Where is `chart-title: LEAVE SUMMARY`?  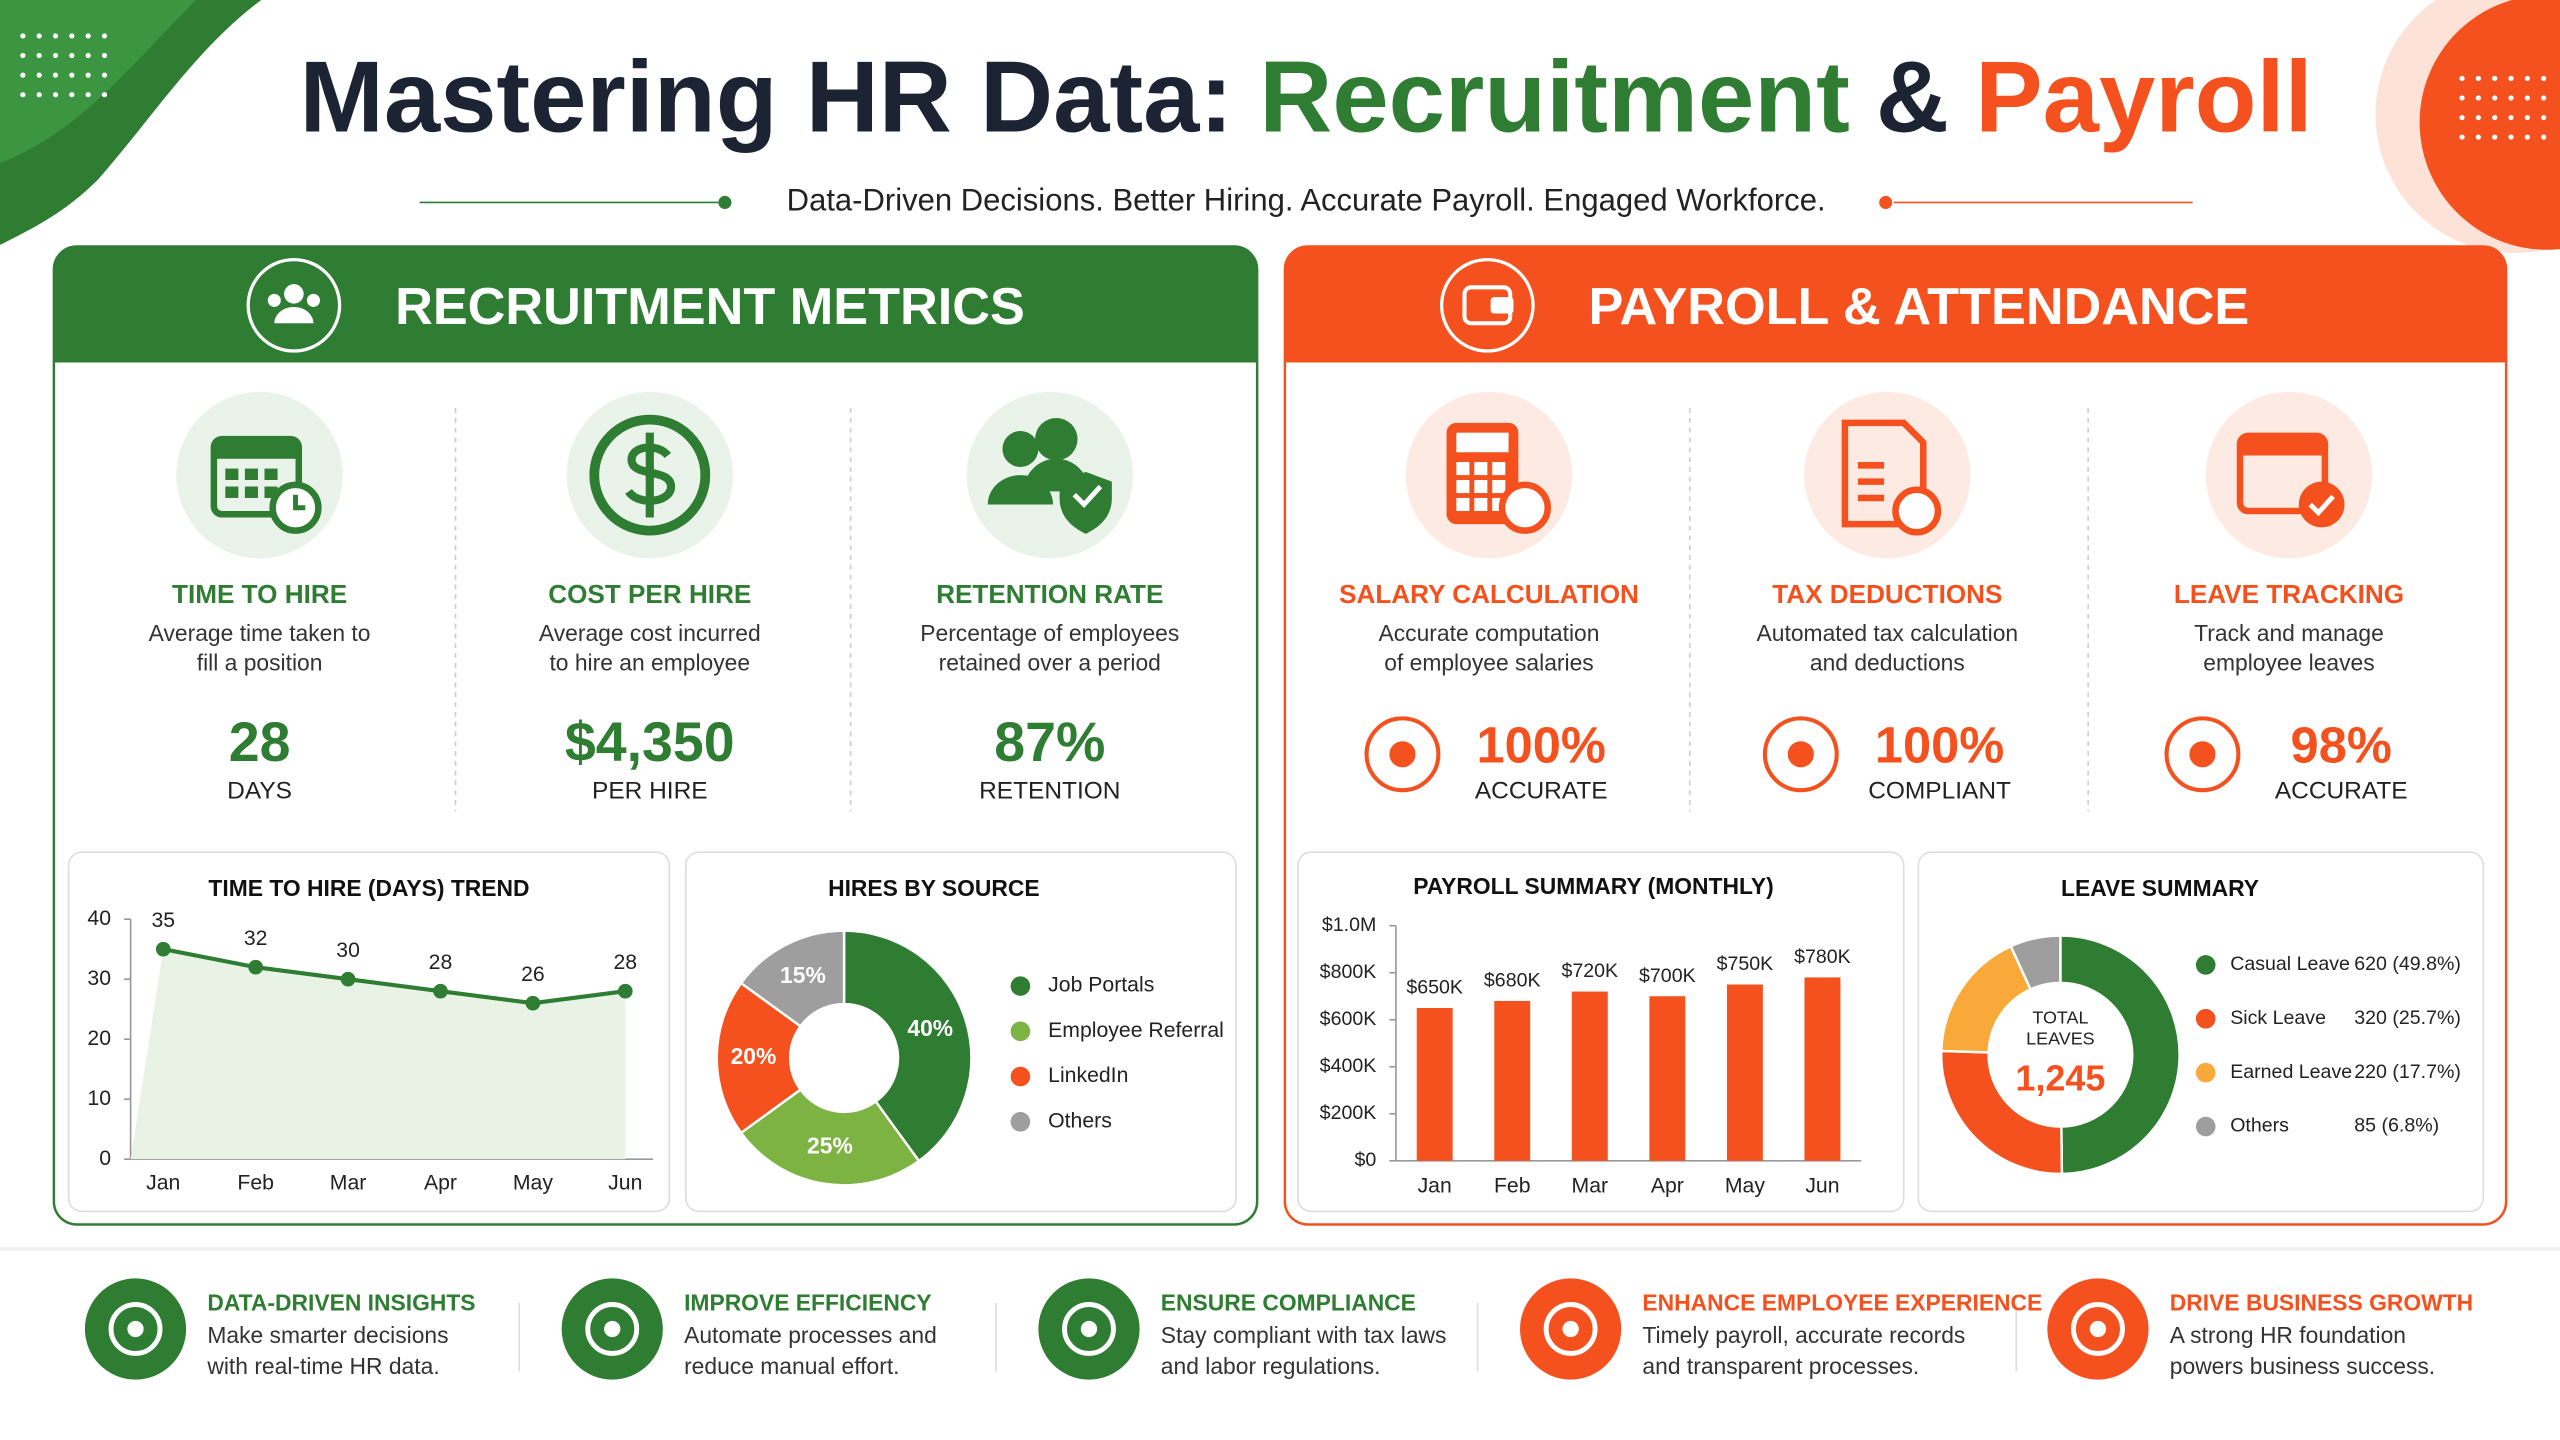 chart-title: LEAVE SUMMARY is located at coordinates (2160, 888).